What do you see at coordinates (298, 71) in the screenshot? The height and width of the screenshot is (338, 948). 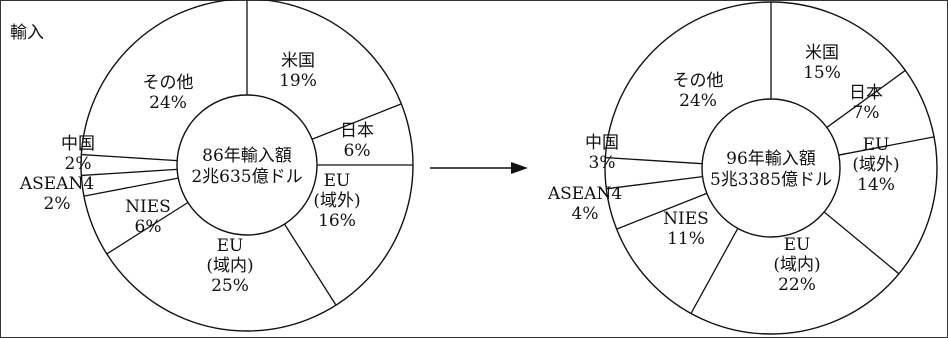 I see `slice-label: 米国 19%` at bounding box center [298, 71].